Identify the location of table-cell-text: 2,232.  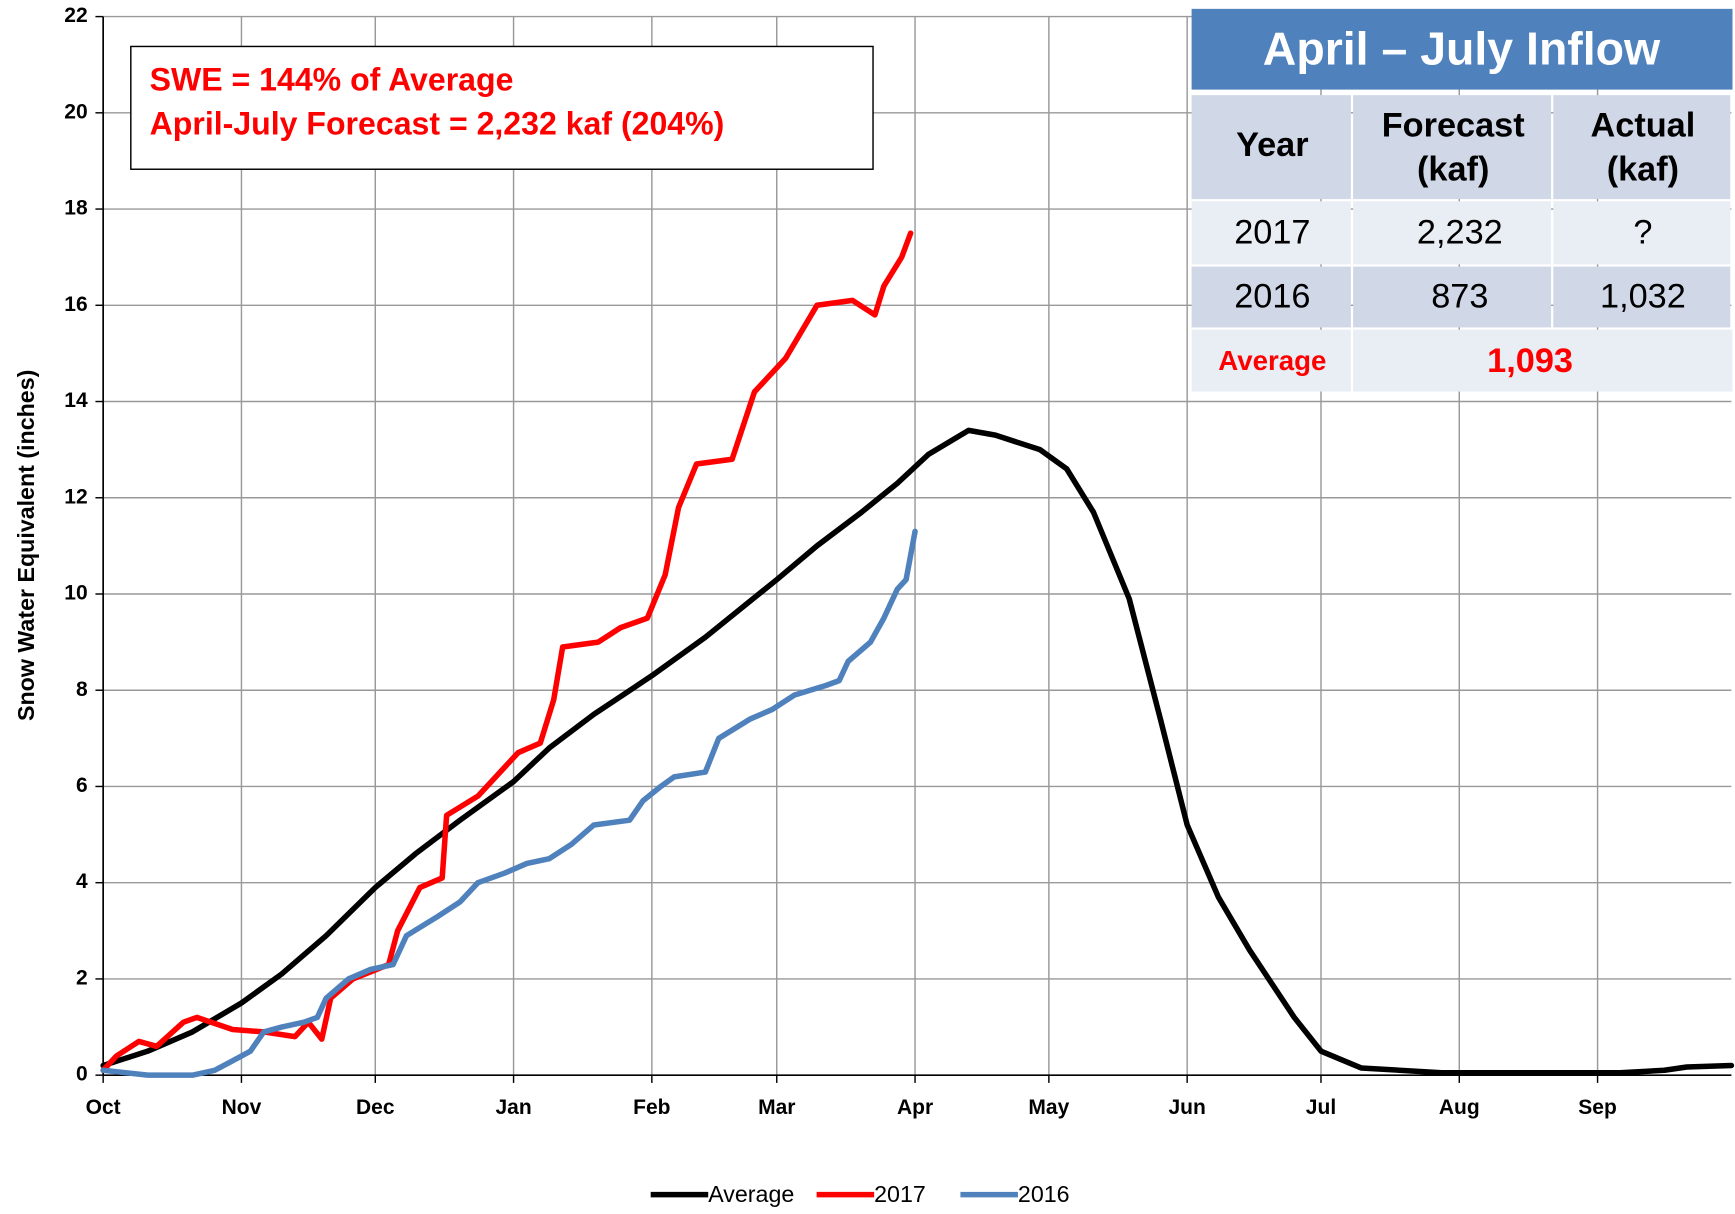
(1460, 233).